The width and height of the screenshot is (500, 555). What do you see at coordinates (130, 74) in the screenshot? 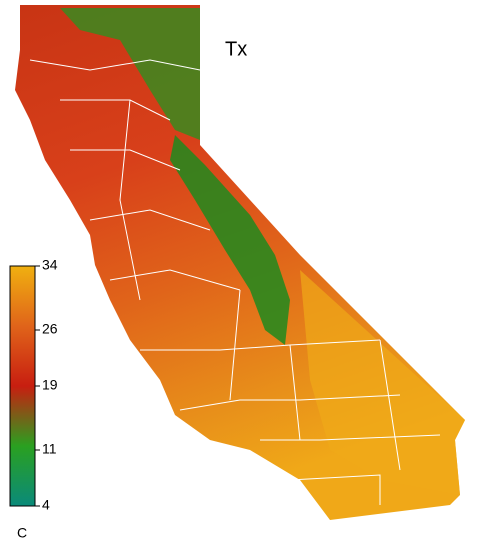
I see `northeast-highlands` at bounding box center [130, 74].